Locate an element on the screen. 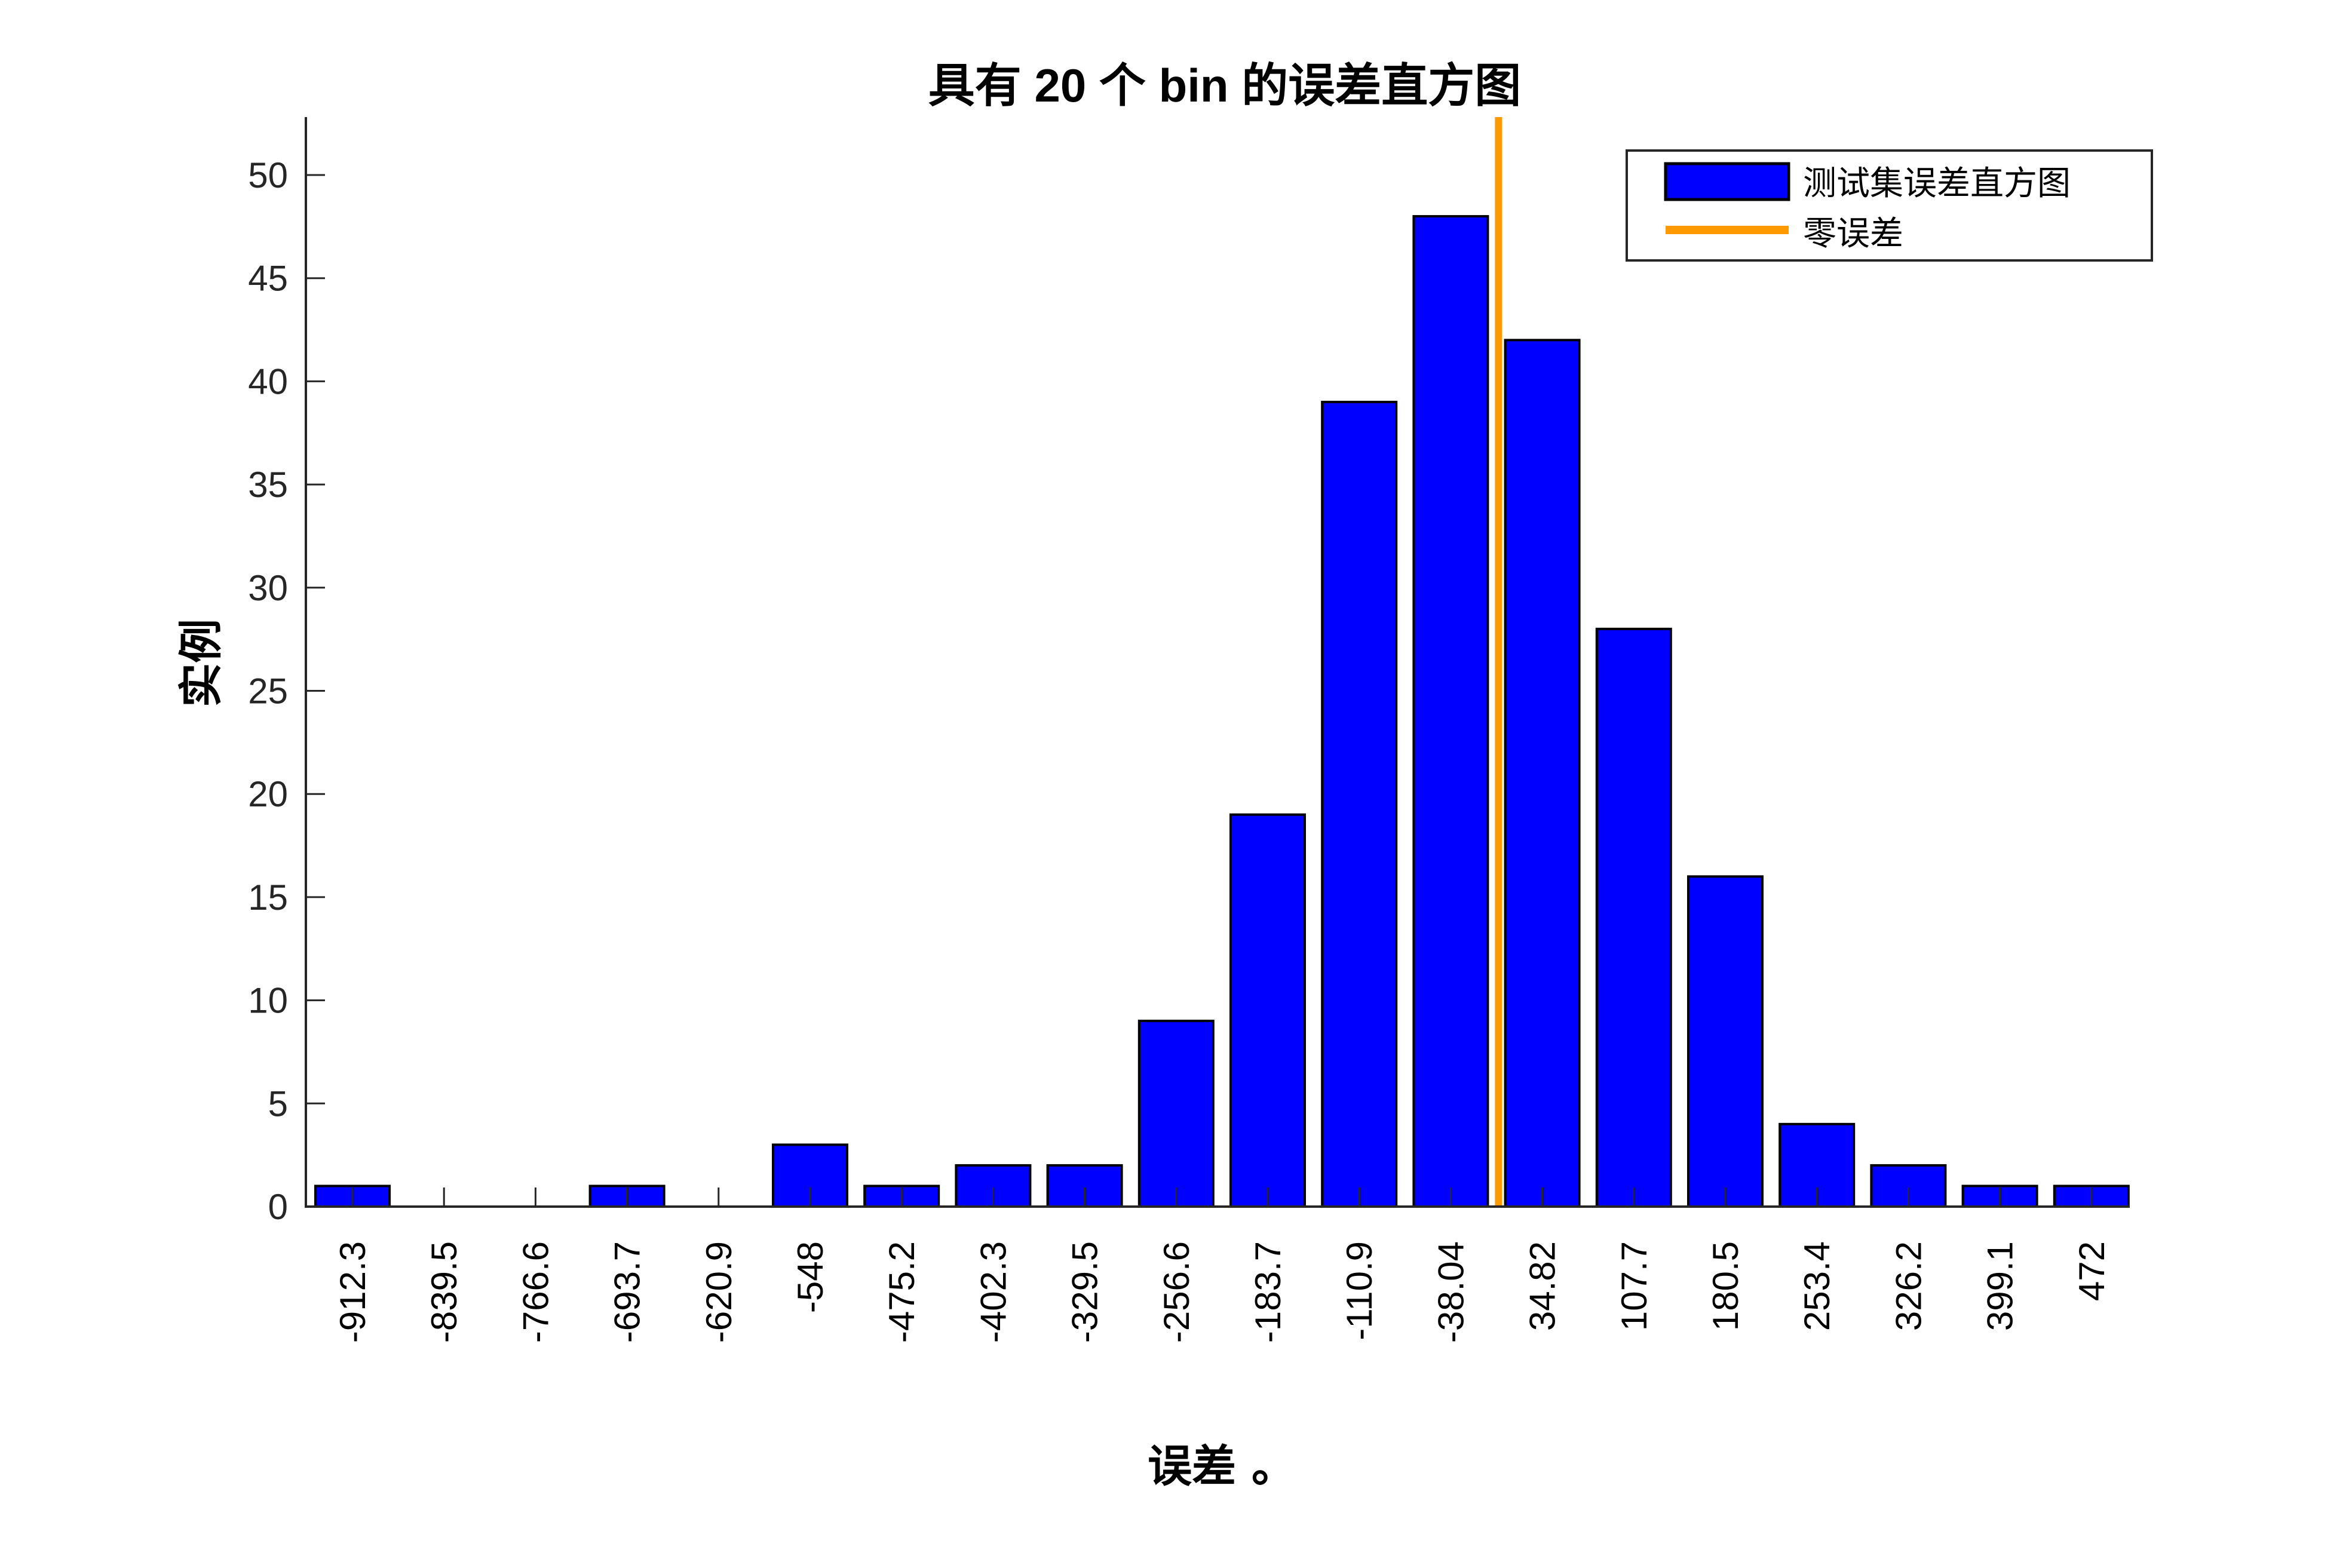 The height and width of the screenshot is (1568, 2352). x-tick-label: 399.1 is located at coordinates (2000, 1286).